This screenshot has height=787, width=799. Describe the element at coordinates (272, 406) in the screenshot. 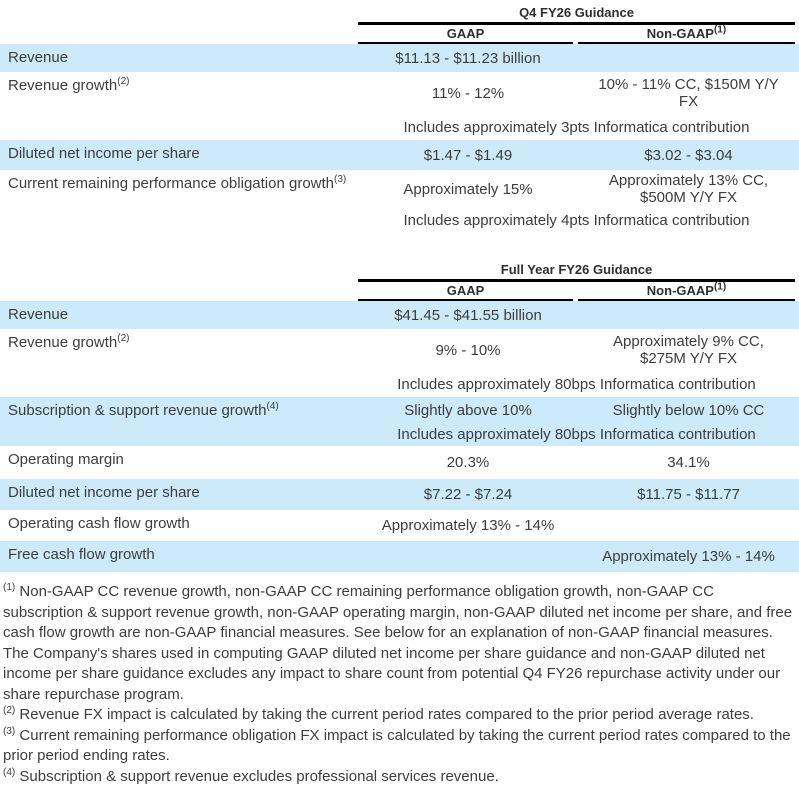

I see `row-footnote-ref: (4)` at that location.